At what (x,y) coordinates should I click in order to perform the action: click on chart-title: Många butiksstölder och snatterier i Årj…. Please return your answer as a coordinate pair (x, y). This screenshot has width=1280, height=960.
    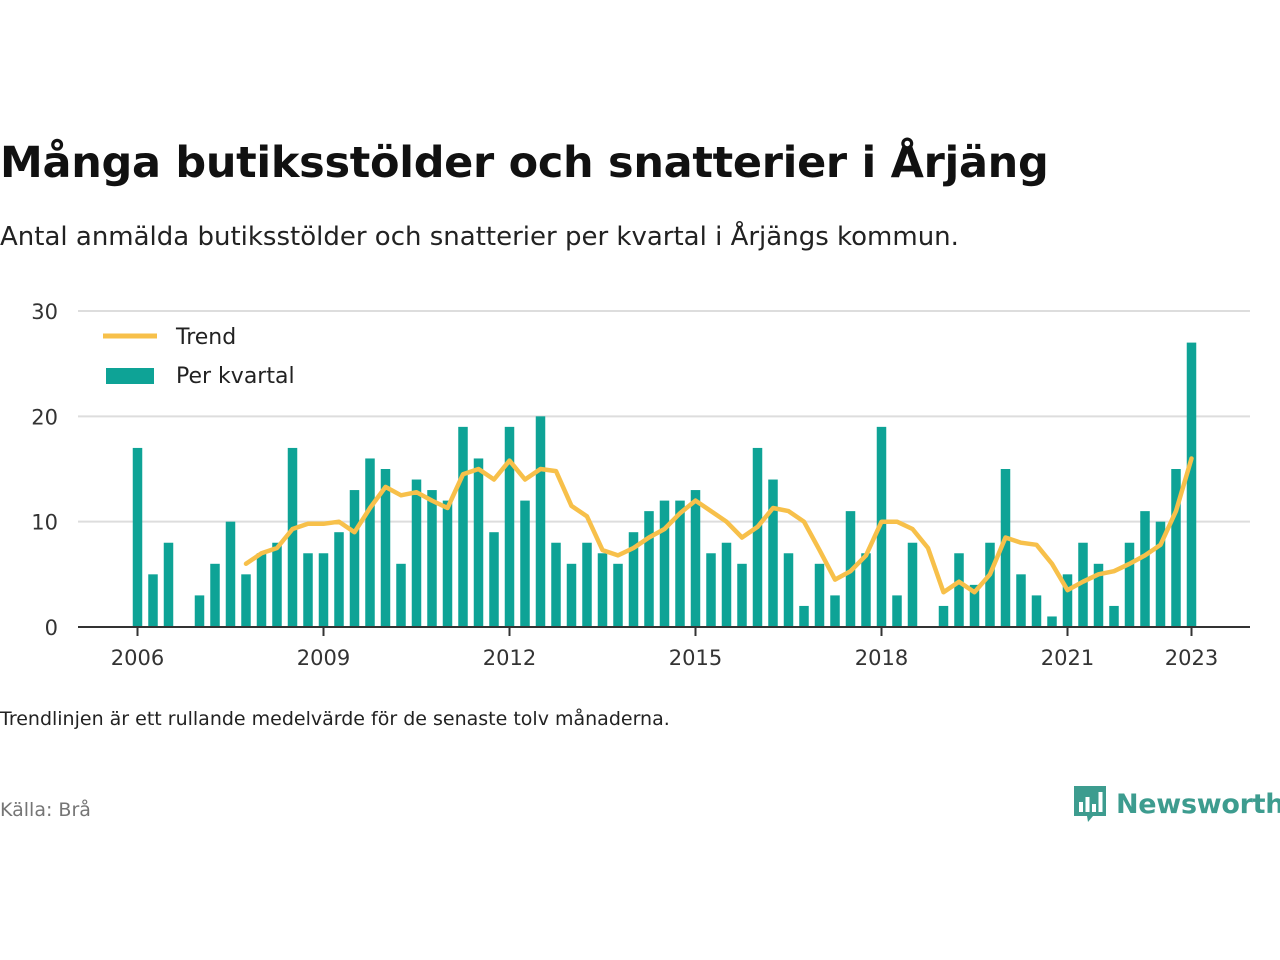
    Looking at the image, I should click on (524, 163).